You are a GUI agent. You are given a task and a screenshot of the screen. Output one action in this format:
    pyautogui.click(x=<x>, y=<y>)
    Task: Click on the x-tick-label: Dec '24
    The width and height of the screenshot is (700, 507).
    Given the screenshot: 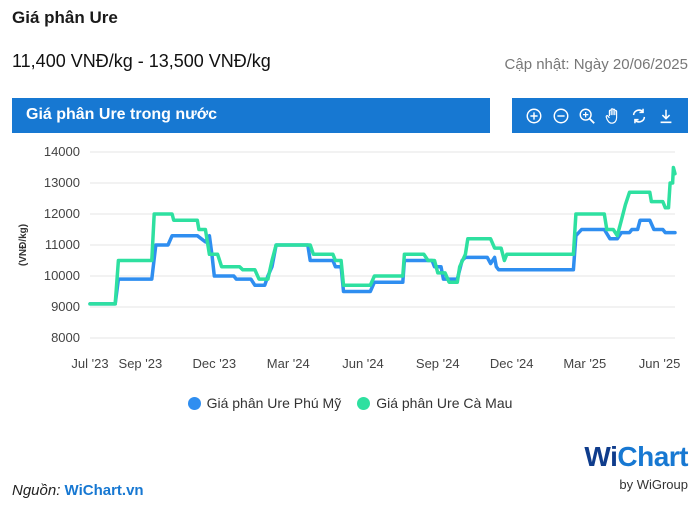 What is the action you would take?
    pyautogui.click(x=512, y=363)
    